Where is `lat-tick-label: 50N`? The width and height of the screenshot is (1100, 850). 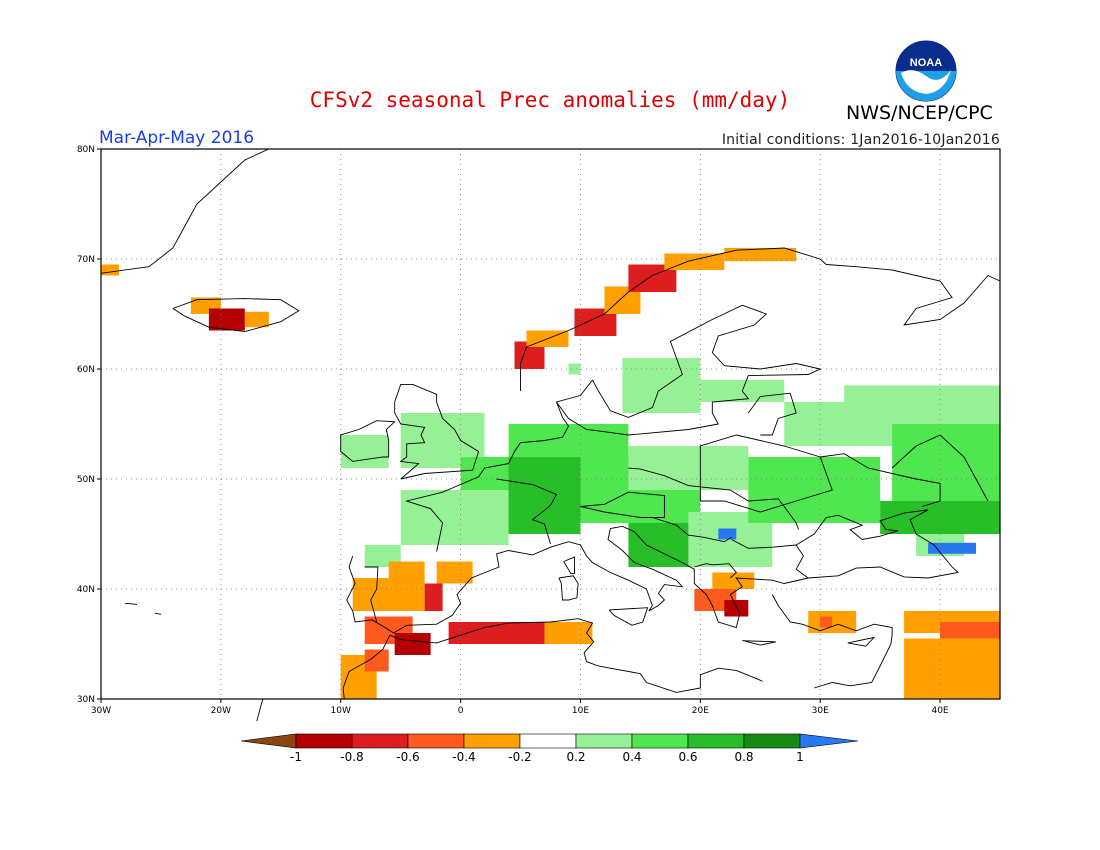 lat-tick-label: 50N is located at coordinates (86, 480).